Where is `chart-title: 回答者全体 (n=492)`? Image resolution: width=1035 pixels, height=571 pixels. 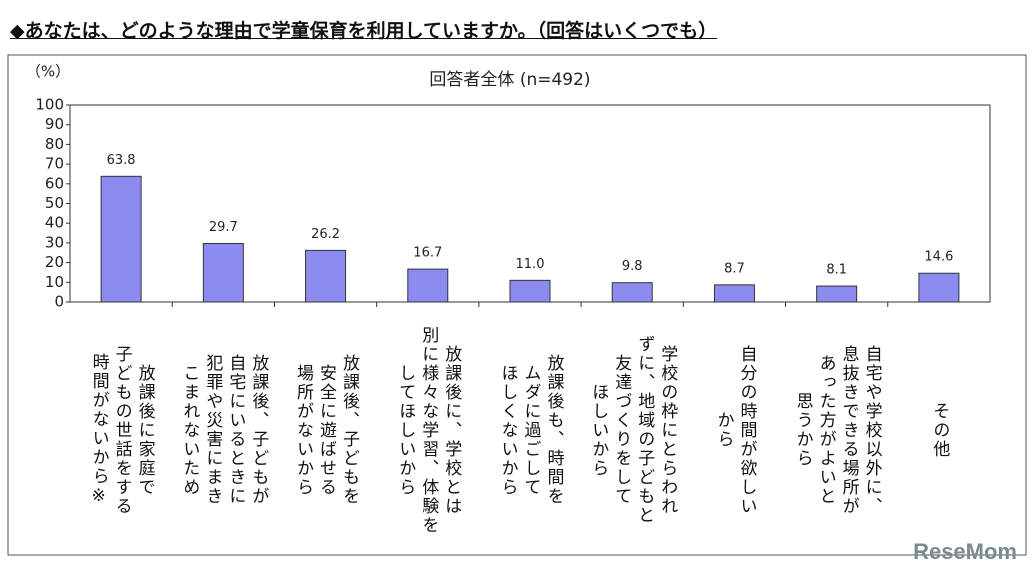 chart-title: 回答者全体 (n=492) is located at coordinates (509, 80).